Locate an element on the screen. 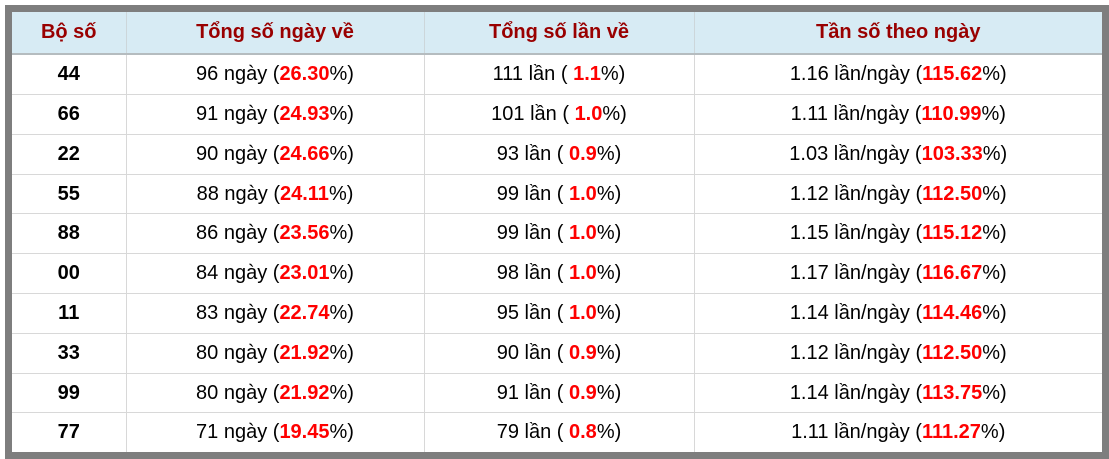  total-days-cell: 86 ngày (23.56%) is located at coordinates (275, 234).